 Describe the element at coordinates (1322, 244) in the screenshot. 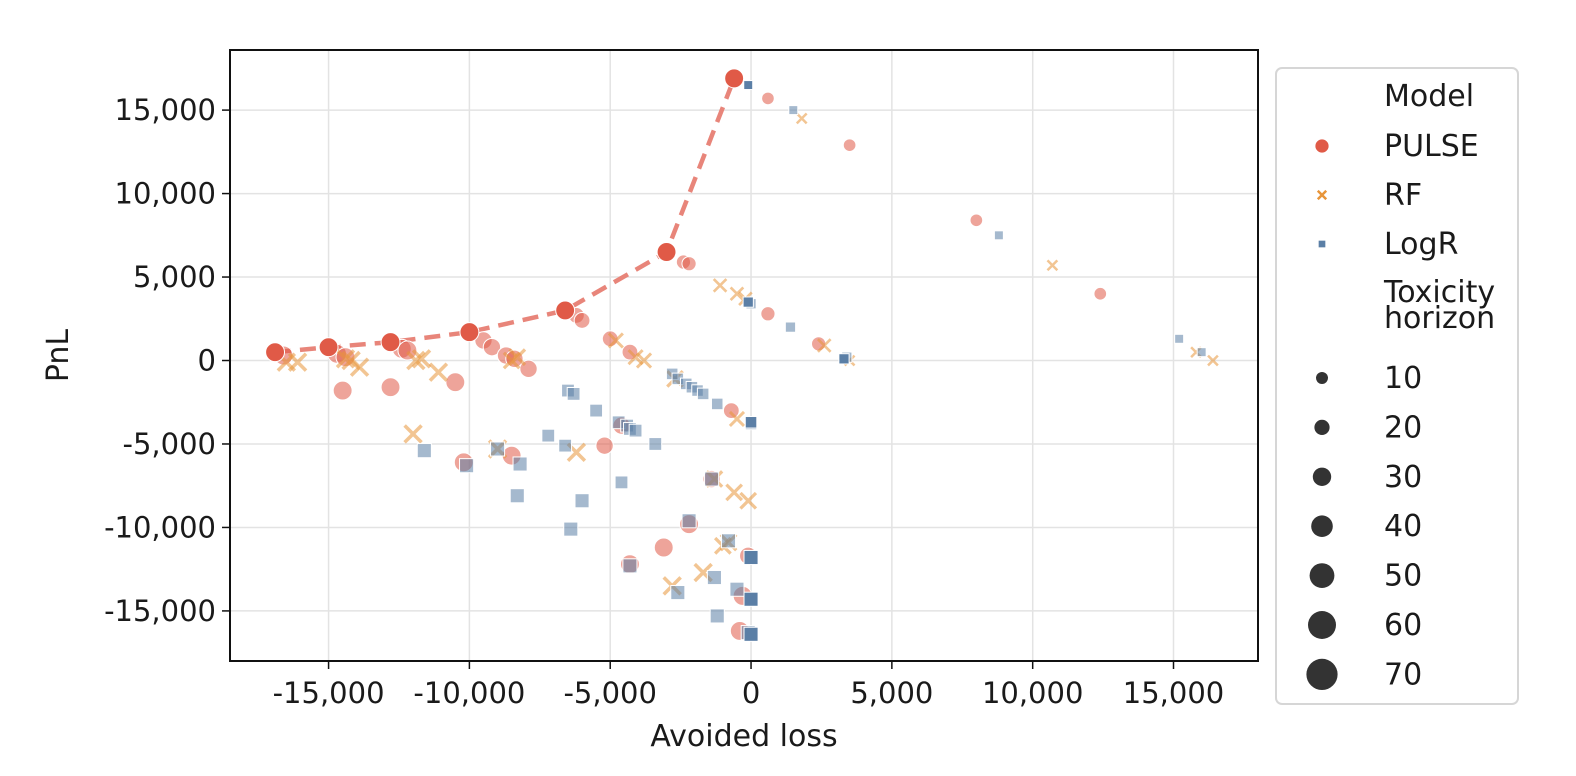

I see `legend-marker-logr` at that location.